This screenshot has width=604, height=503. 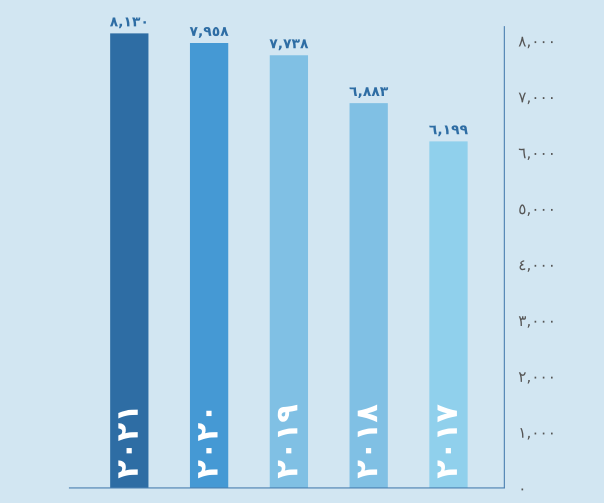 I want to click on x-tick-label: ٢٠٢١, so click(x=128, y=444).